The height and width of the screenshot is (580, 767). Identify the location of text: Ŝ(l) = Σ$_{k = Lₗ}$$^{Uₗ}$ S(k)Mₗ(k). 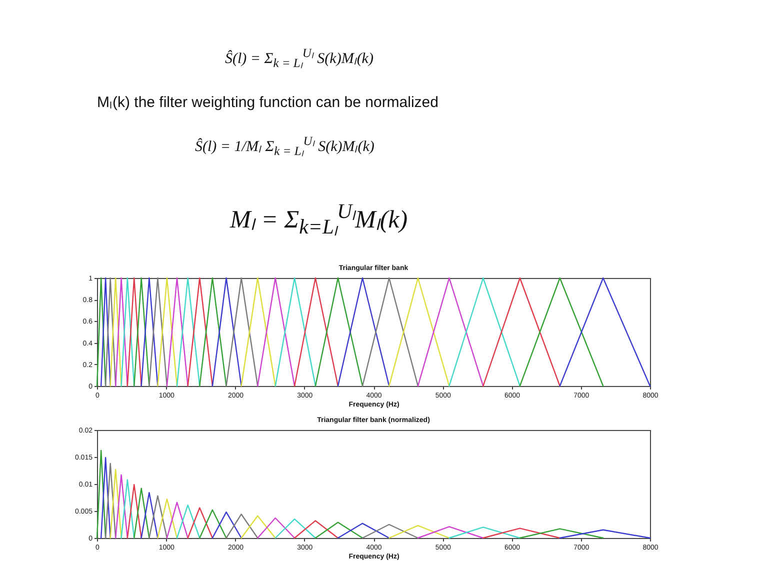
(299, 58).